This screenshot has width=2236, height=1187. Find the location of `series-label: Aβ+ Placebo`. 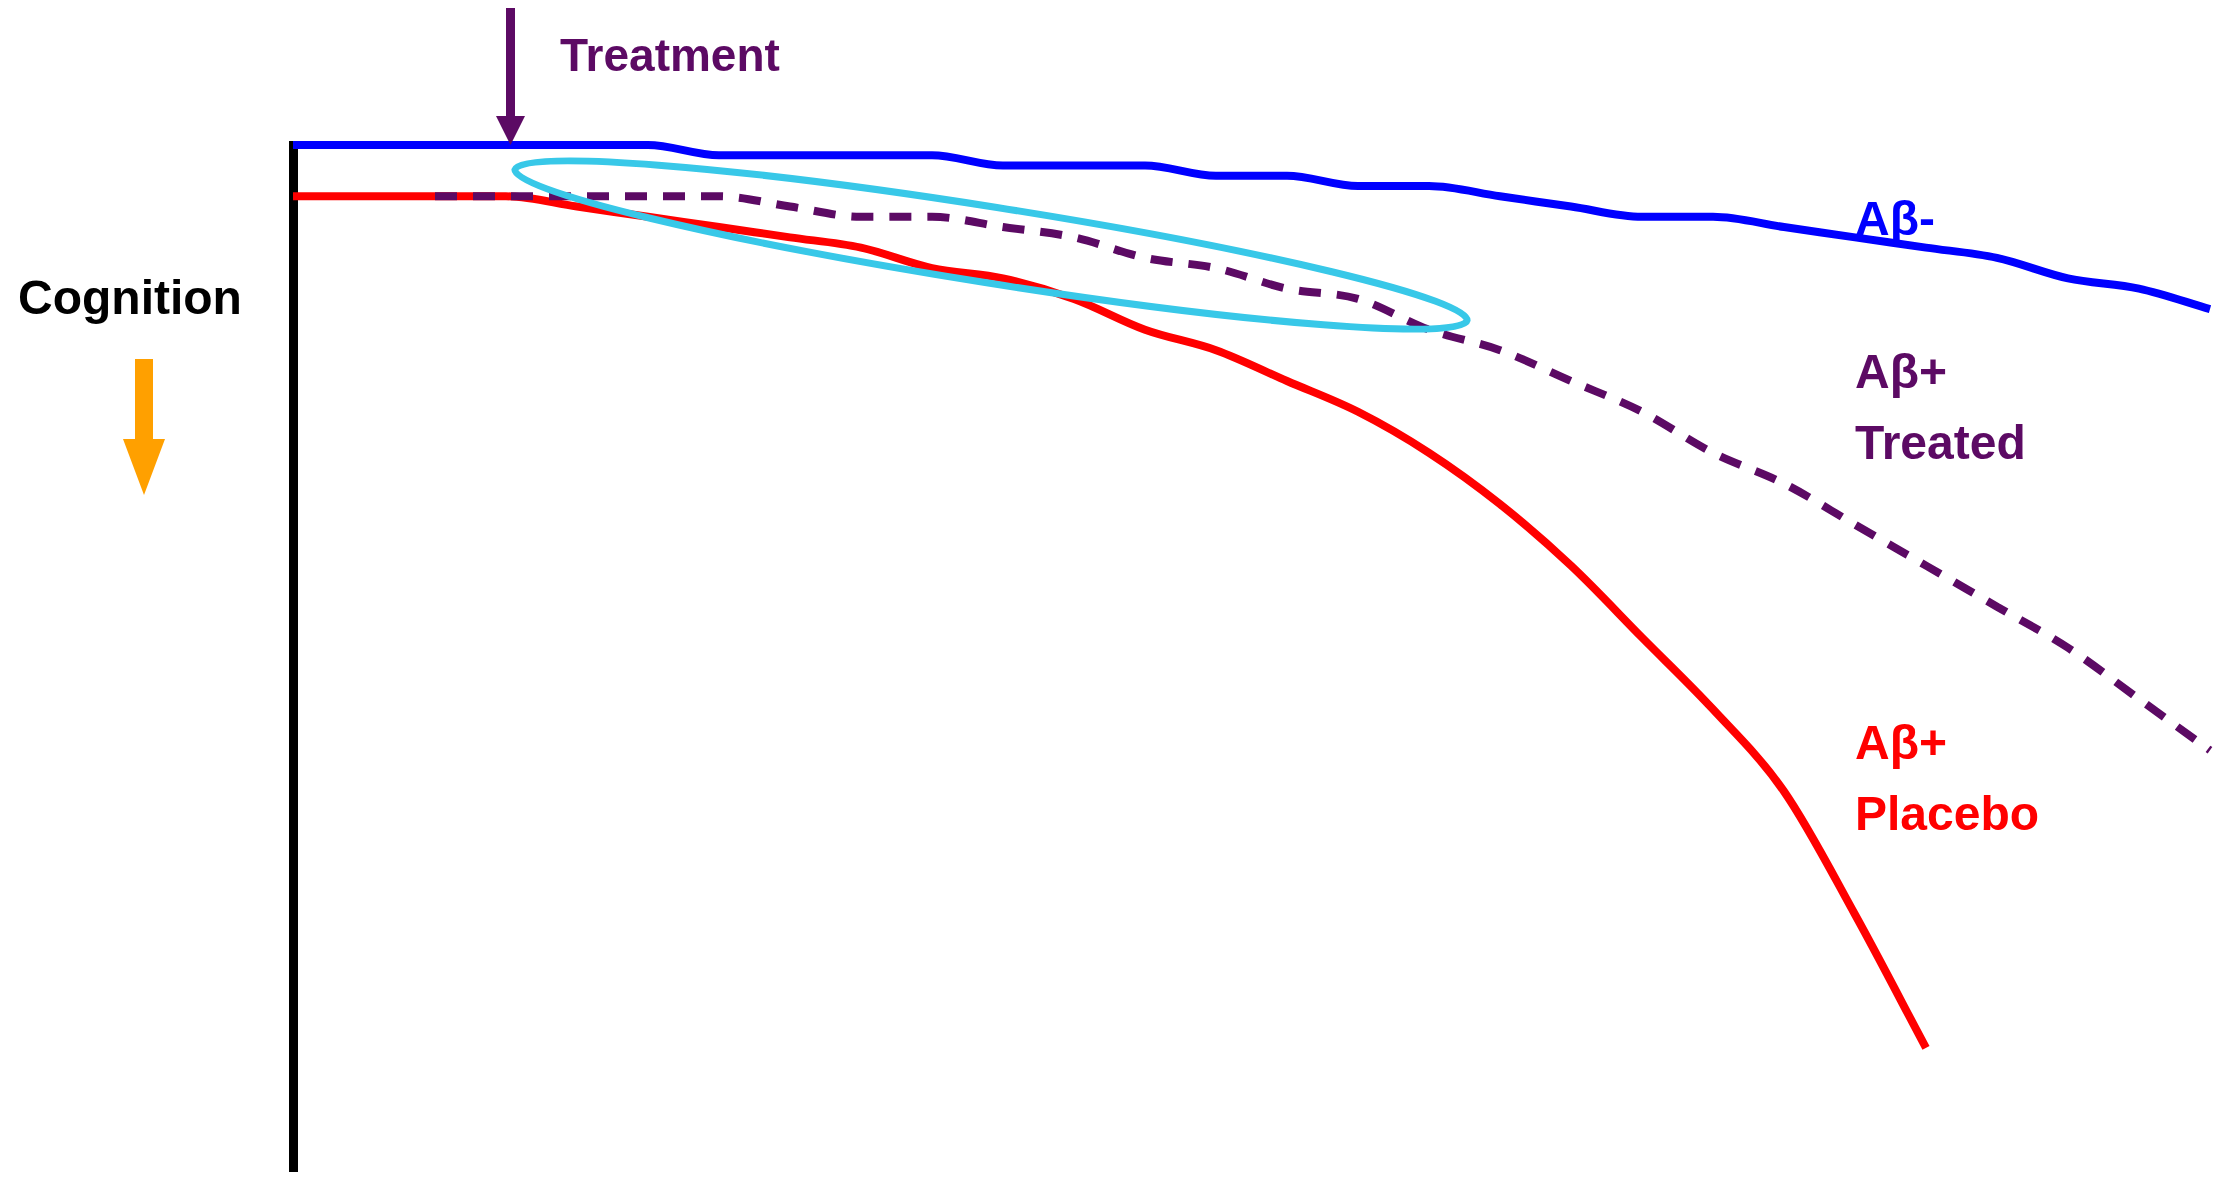

series-label: Aβ+ Placebo is located at coordinates (1947, 778).